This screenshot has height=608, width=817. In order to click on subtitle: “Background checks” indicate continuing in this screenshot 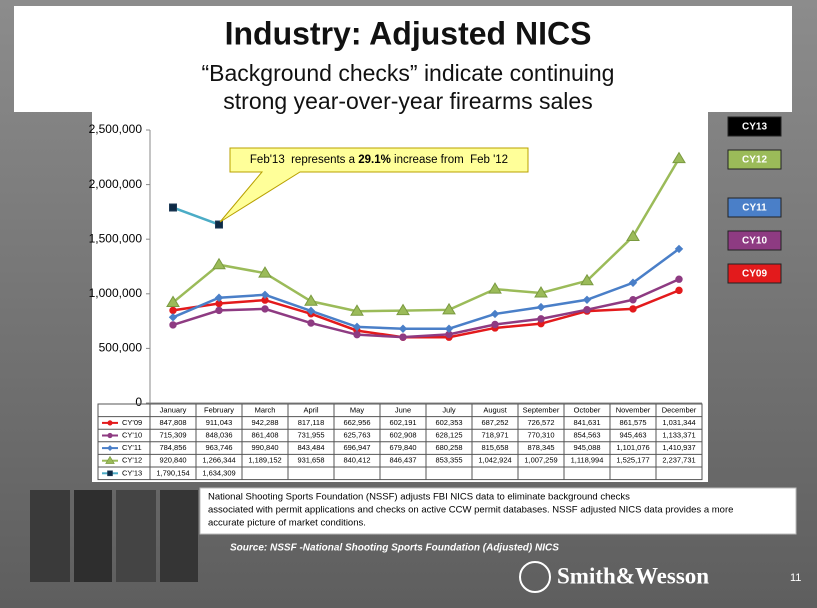, I will do `click(408, 73)`.